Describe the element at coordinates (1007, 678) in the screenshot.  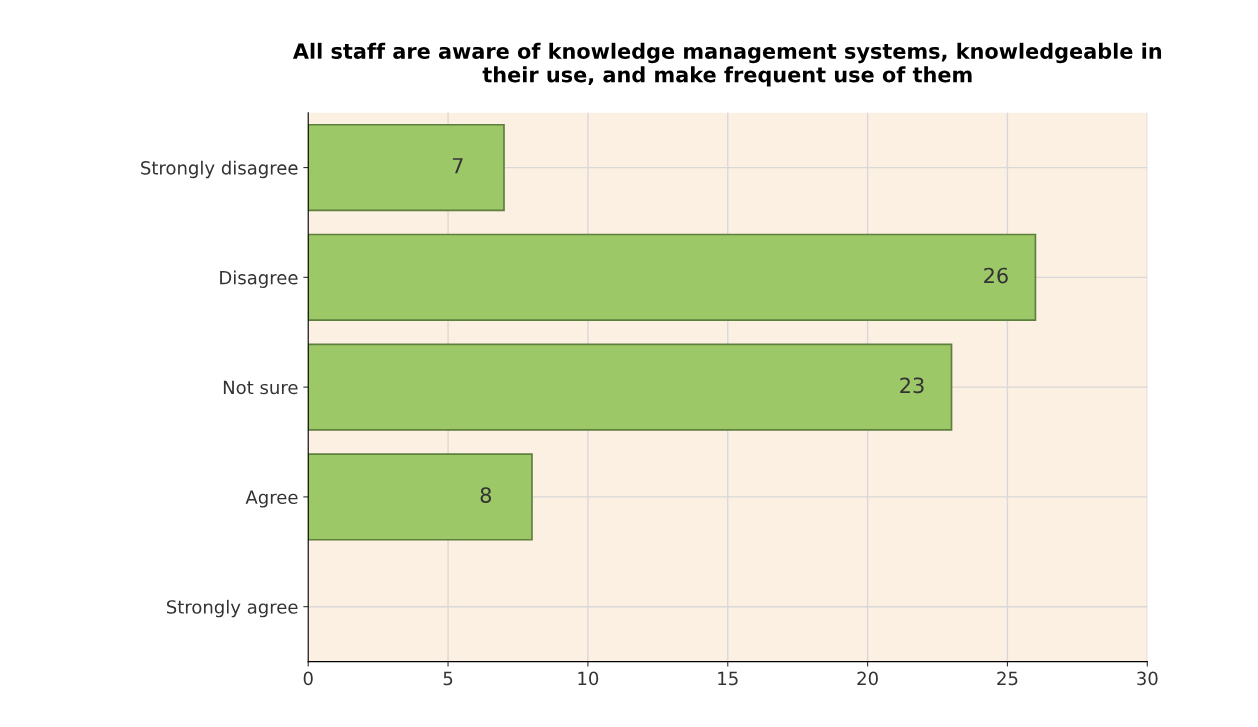
I see `x-tick-label: 25` at that location.